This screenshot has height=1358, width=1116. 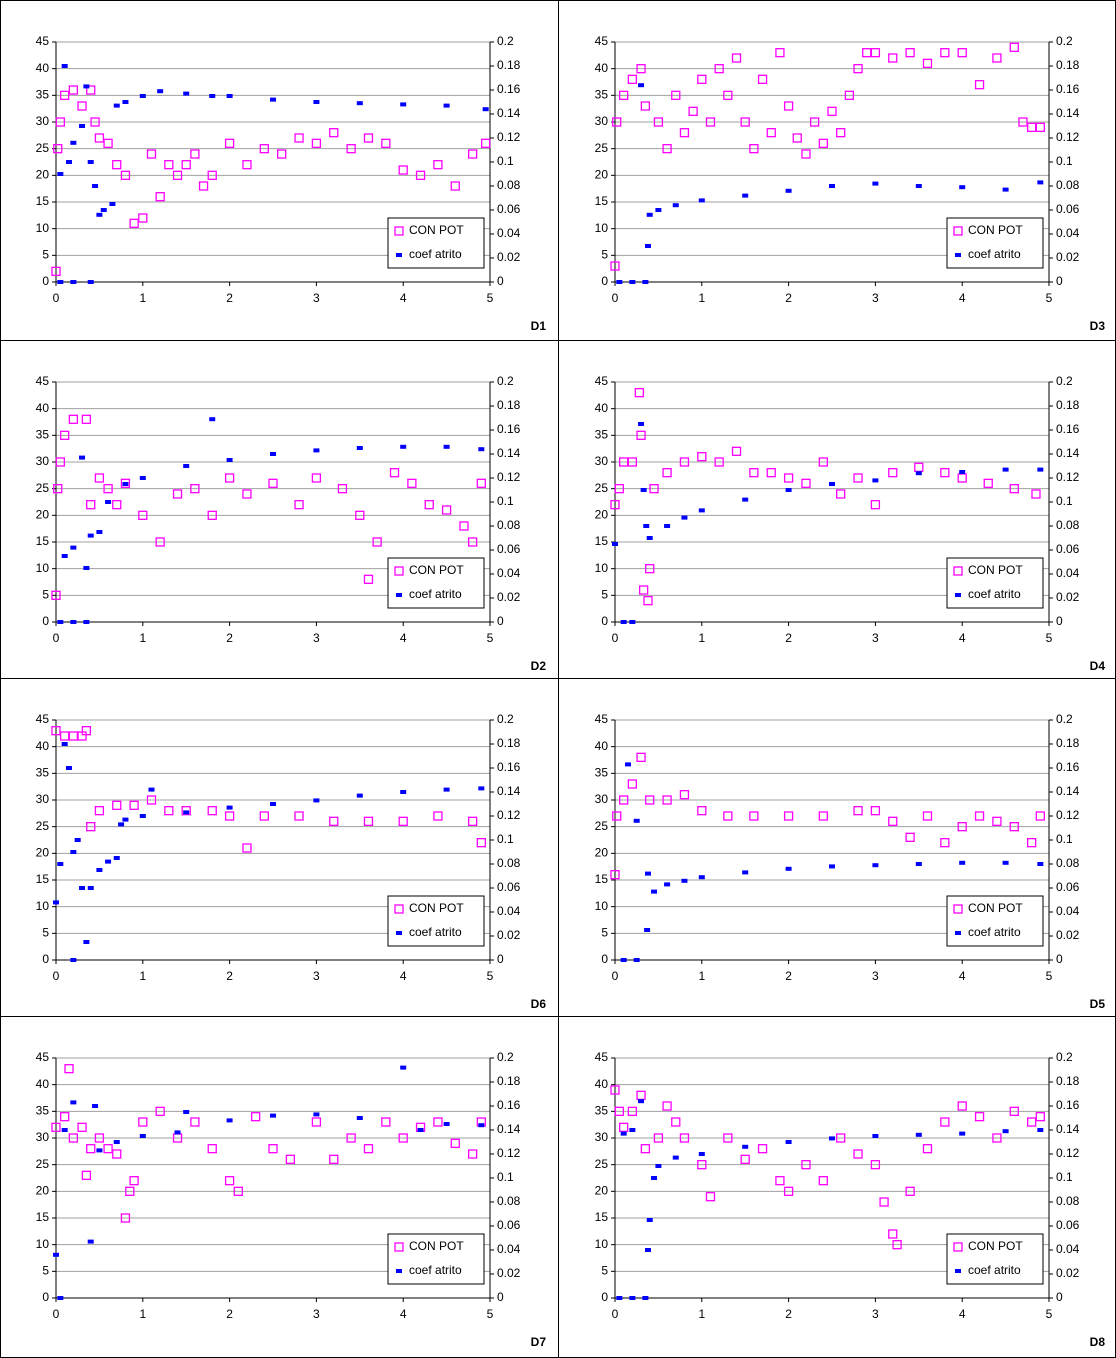 What do you see at coordinates (1098, 1004) in the screenshot?
I see `panel-label: D5` at bounding box center [1098, 1004].